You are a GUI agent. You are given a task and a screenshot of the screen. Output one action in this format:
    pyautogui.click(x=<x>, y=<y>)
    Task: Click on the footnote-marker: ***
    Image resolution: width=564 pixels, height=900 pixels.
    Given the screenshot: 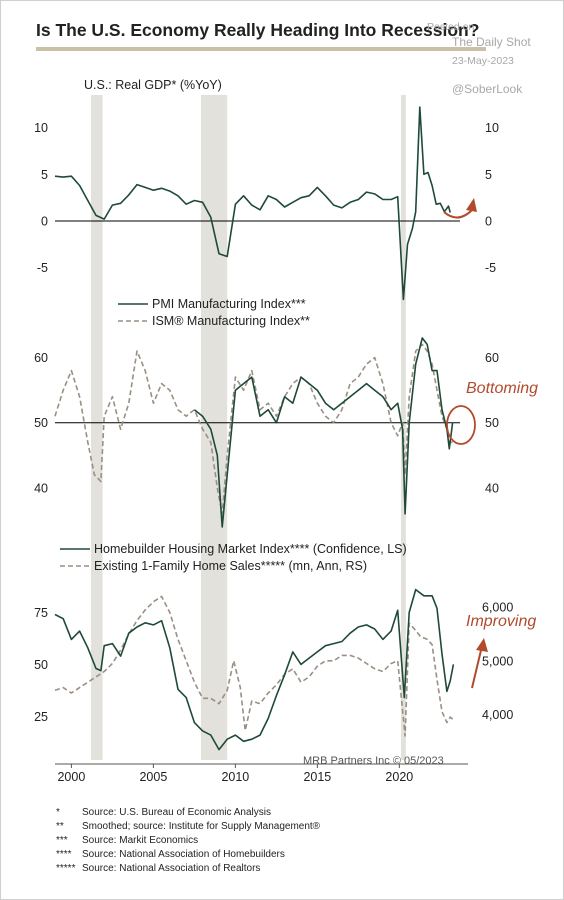 What is the action you would take?
    pyautogui.click(x=62, y=840)
    